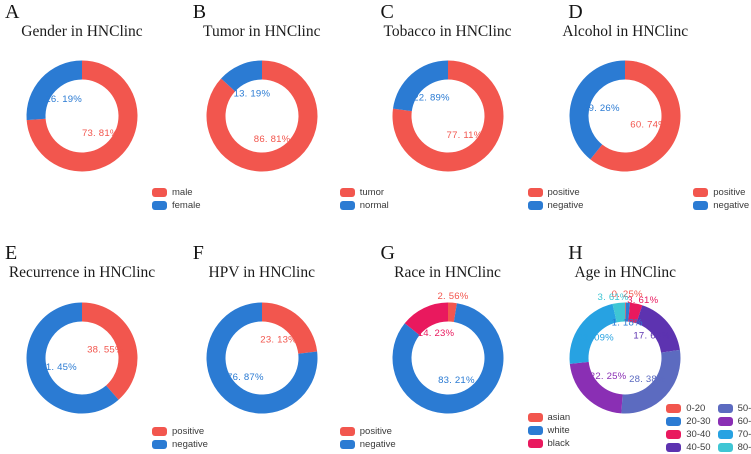  I want to click on slice-percent-label: 1. 18%, so click(627, 323).